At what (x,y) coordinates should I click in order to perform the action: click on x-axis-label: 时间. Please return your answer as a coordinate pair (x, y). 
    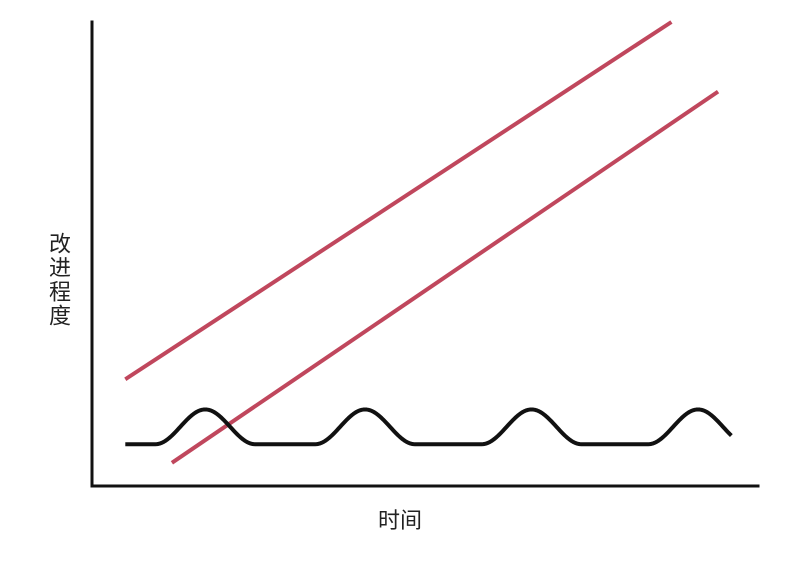
    Looking at the image, I should click on (399, 521).